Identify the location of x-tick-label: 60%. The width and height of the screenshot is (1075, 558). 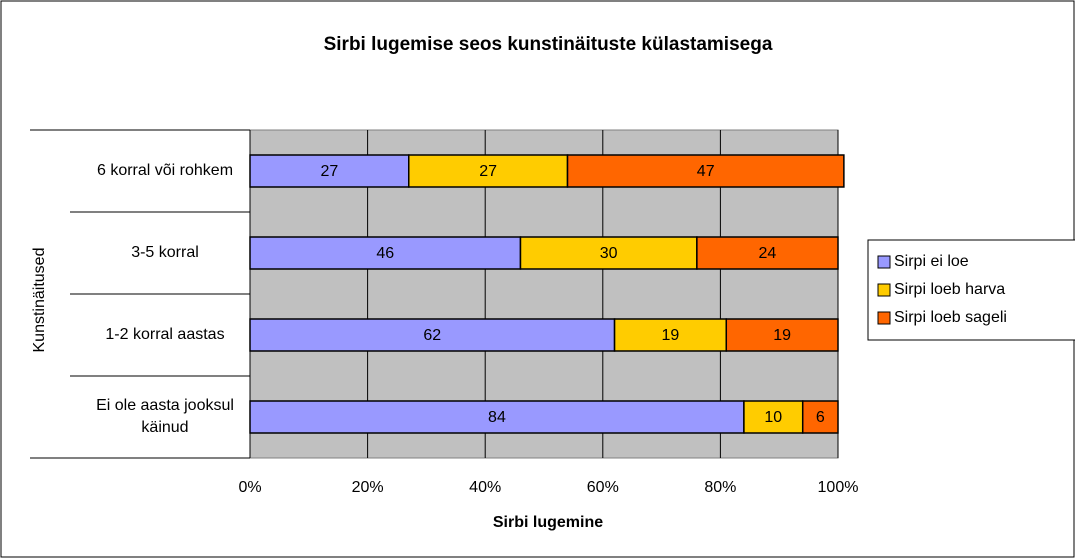
(603, 487).